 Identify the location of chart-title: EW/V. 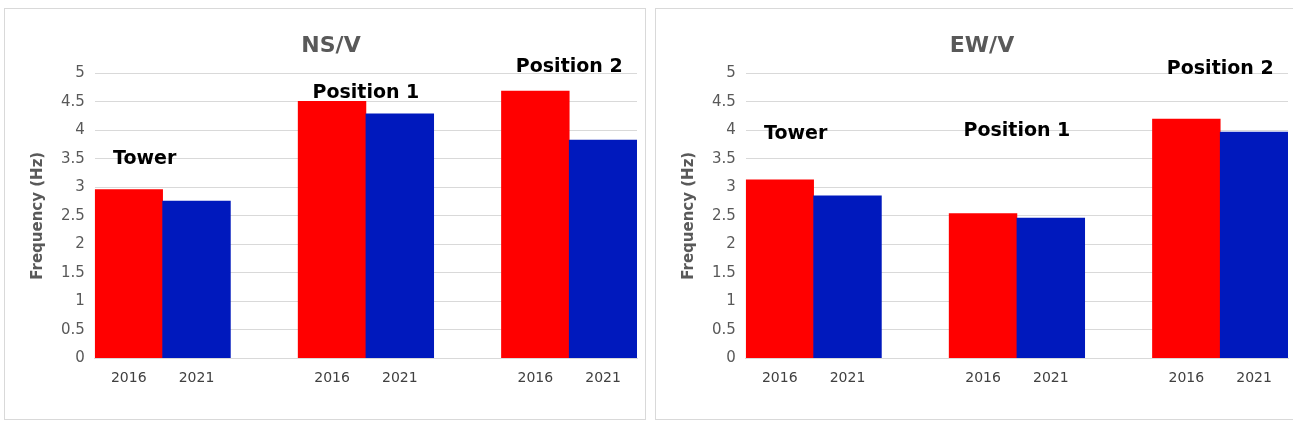
(982, 44).